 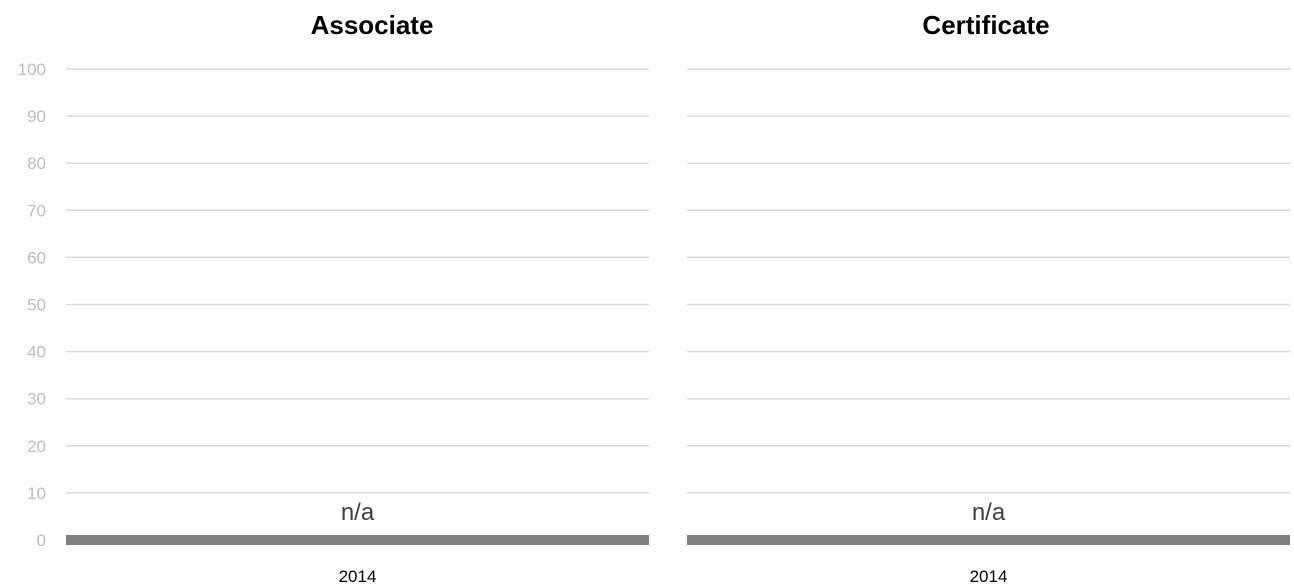 What do you see at coordinates (36, 163) in the screenshot?
I see `y-tick-label: 80` at bounding box center [36, 163].